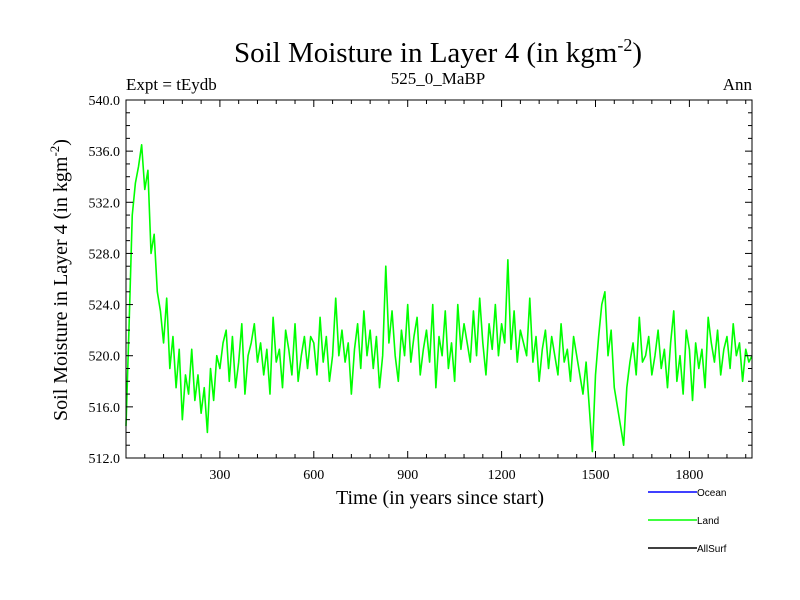 Image resolution: width=800 pixels, height=600 pixels. I want to click on season-label: Ann, so click(738, 84).